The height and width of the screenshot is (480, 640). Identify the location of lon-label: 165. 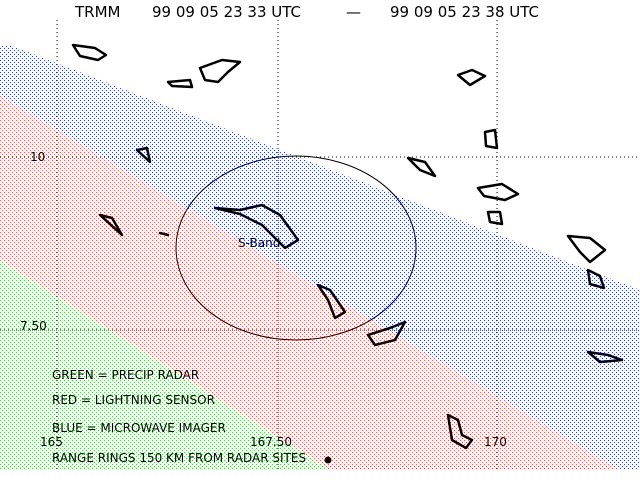
(51, 442).